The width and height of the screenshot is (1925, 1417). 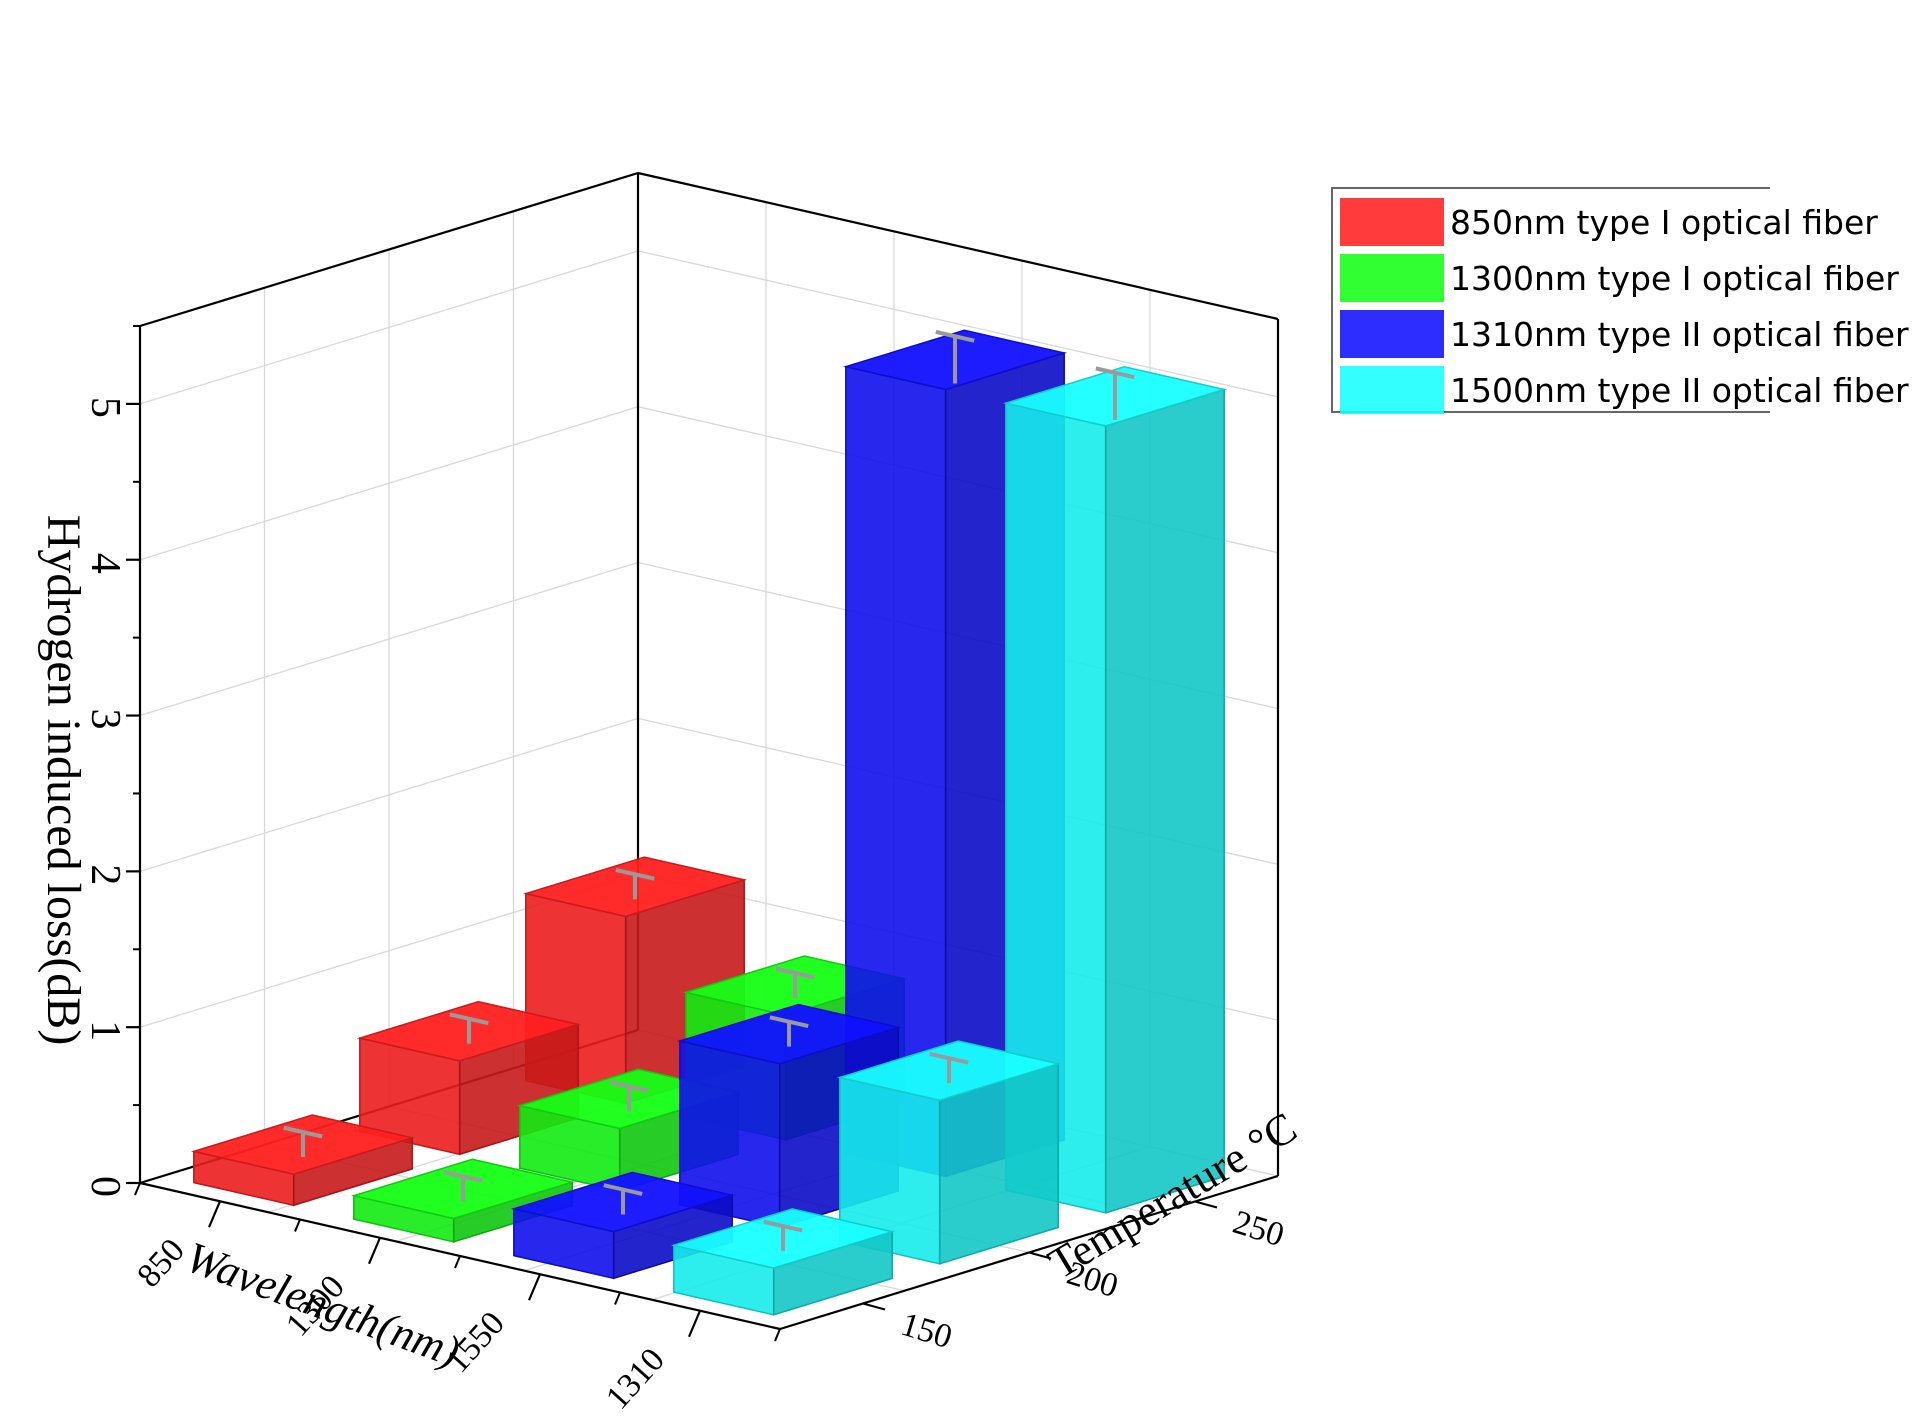 What do you see at coordinates (1679, 334) in the screenshot?
I see `legend-label: 1310nm type II optical fiber` at bounding box center [1679, 334].